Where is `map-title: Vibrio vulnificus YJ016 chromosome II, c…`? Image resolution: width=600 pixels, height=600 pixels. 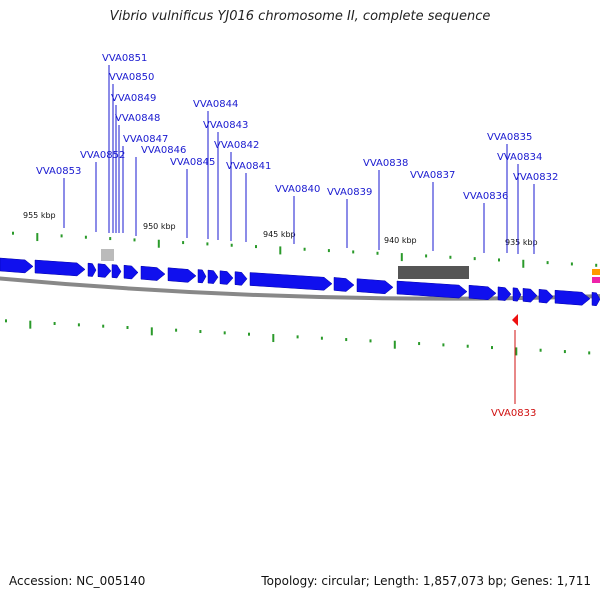
map-title: Vibrio vulnificus YJ016 chromosome II, c… is located at coordinates (300, 16).